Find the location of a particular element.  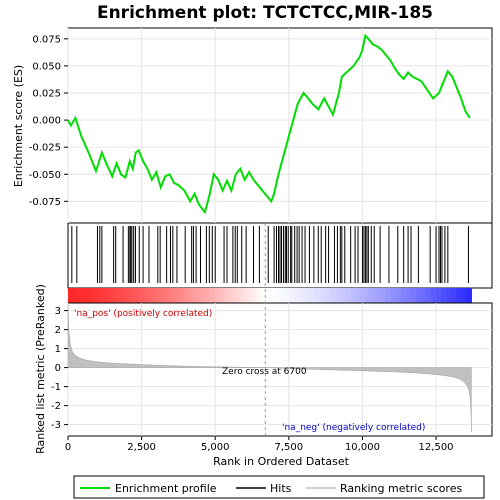

legend-hits: Hits is located at coordinates (281, 488).